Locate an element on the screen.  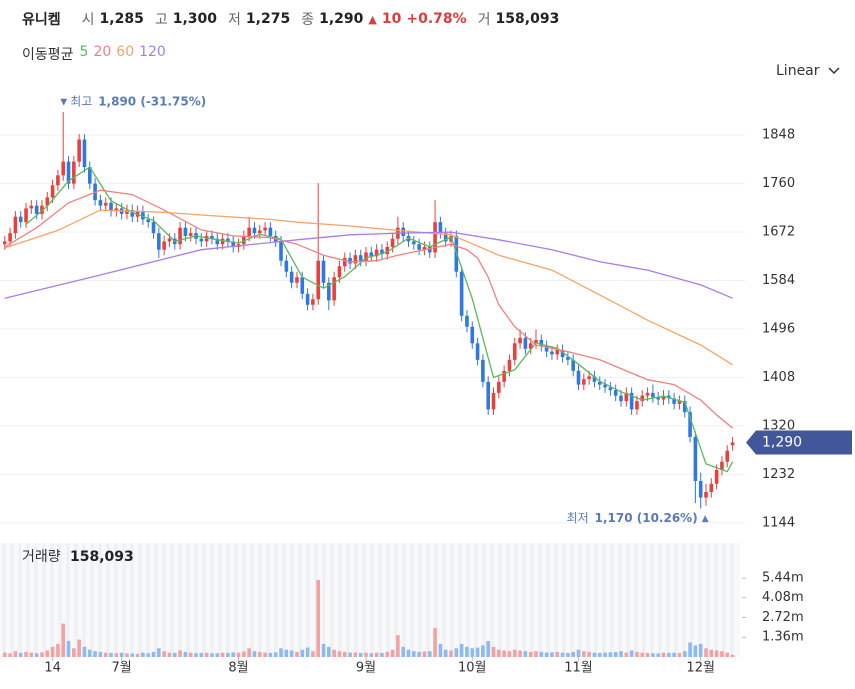
volume-current: 158,093 is located at coordinates (102, 557).